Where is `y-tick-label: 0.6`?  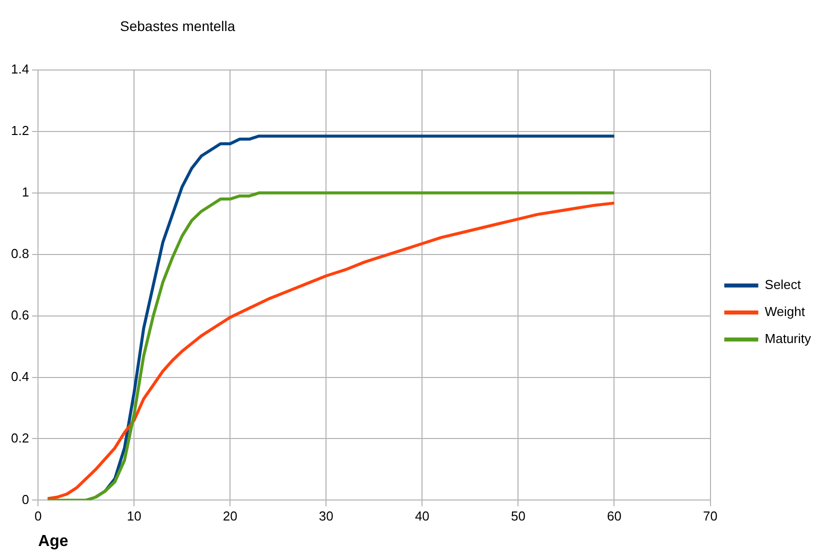 y-tick-label: 0.6 is located at coordinates (20, 314).